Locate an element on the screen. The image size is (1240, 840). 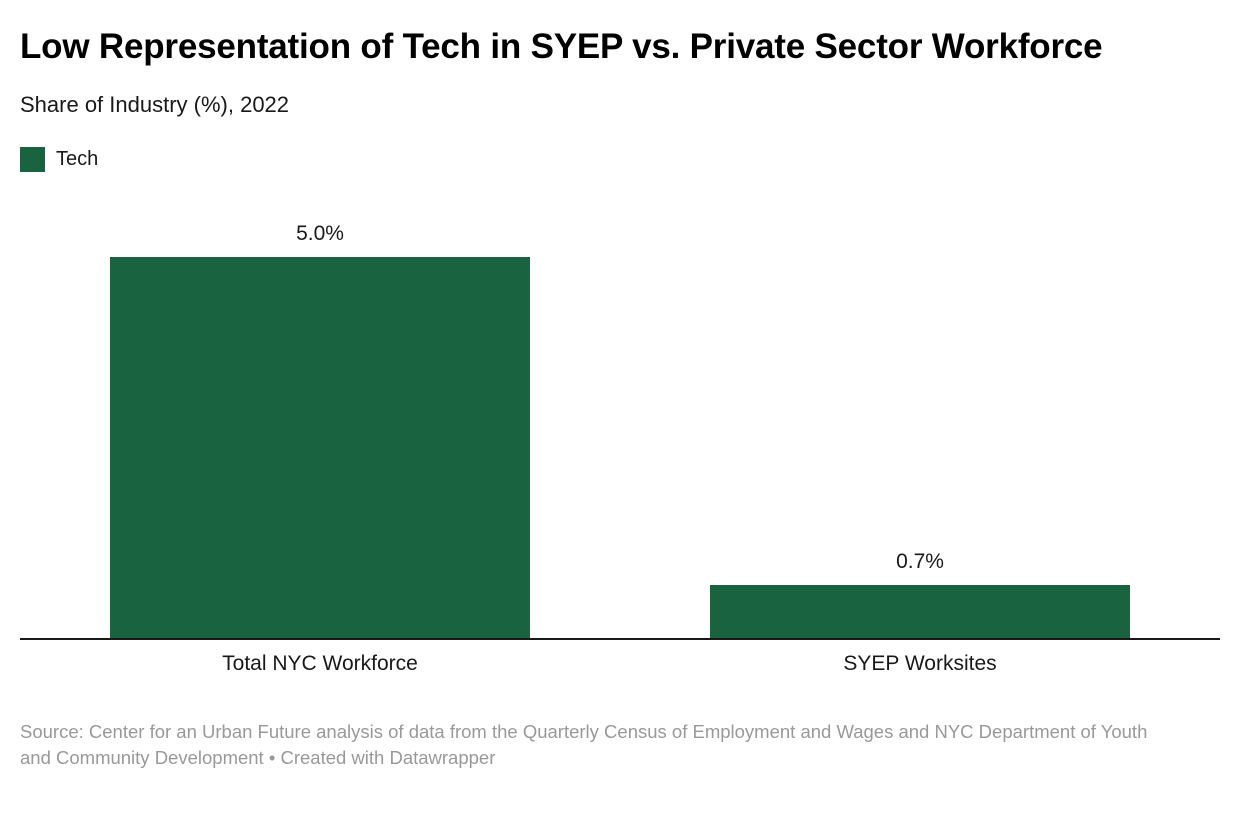
chart-subtitle: Share of Industry (%), 2022 is located at coordinates (155, 104).